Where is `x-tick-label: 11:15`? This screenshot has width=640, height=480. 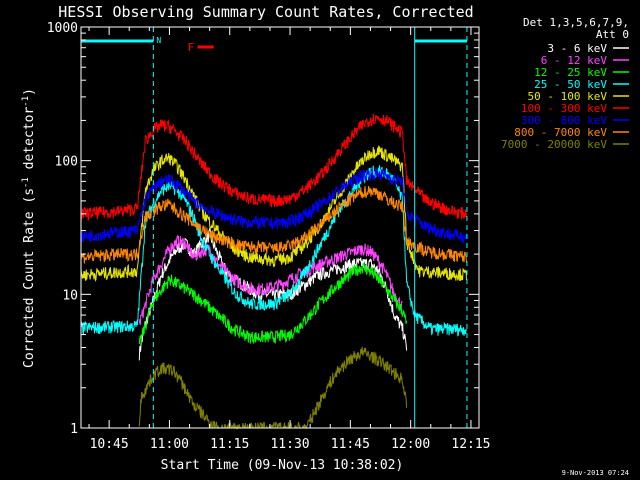
x-tick-label: 11:15 is located at coordinates (229, 444).